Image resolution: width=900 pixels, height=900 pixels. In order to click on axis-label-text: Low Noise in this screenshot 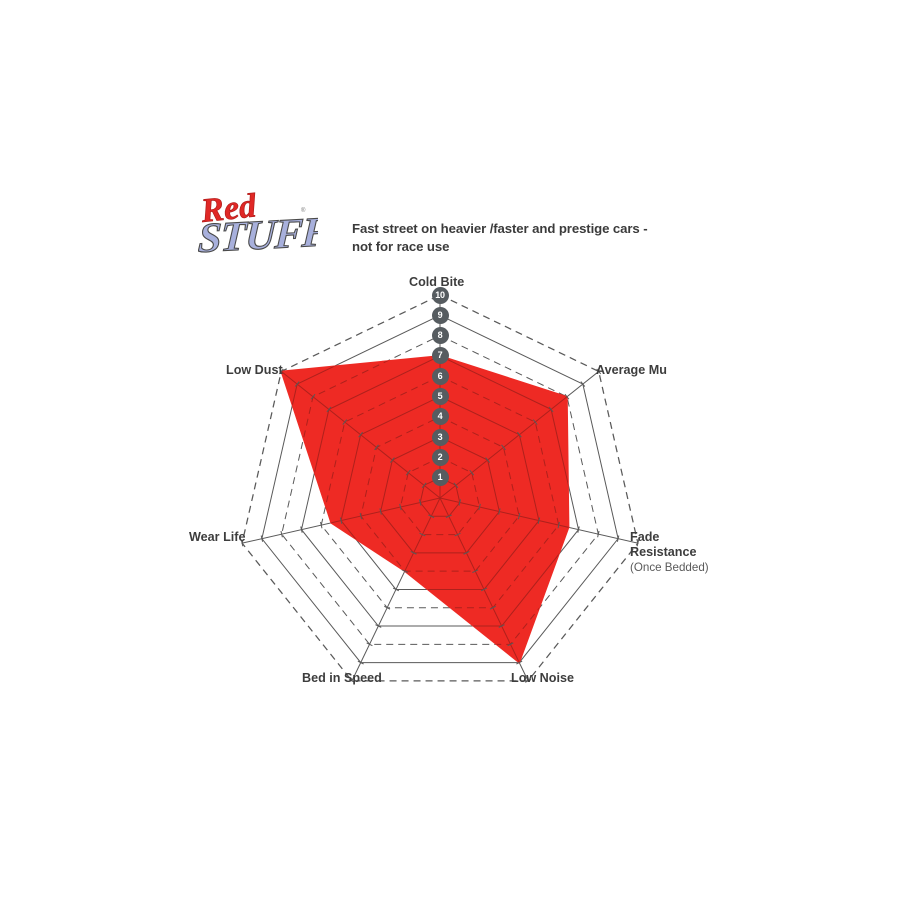, I will do `click(542, 678)`.